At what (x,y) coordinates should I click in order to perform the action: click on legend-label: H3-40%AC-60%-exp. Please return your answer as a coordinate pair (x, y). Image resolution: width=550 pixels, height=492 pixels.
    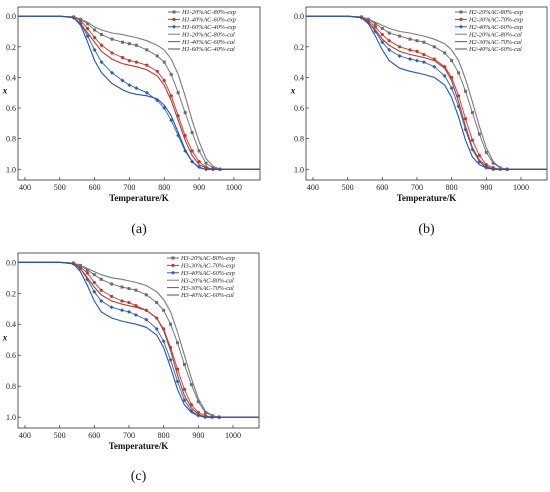
    Looking at the image, I should click on (207, 273).